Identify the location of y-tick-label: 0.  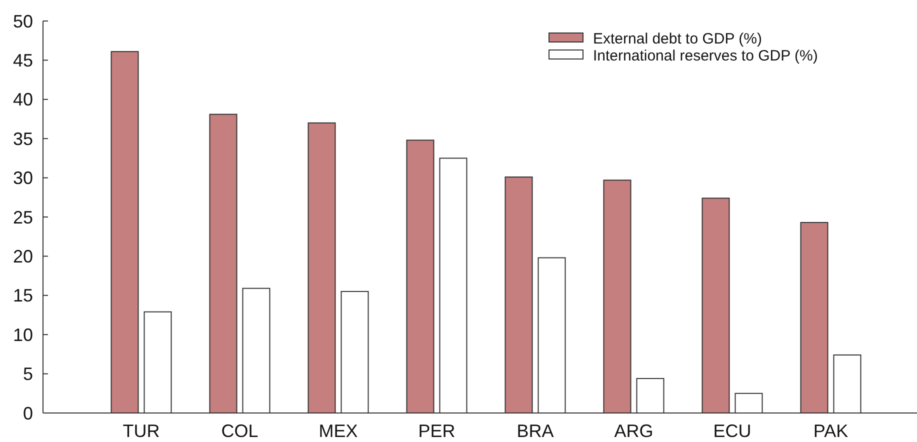
(27, 413).